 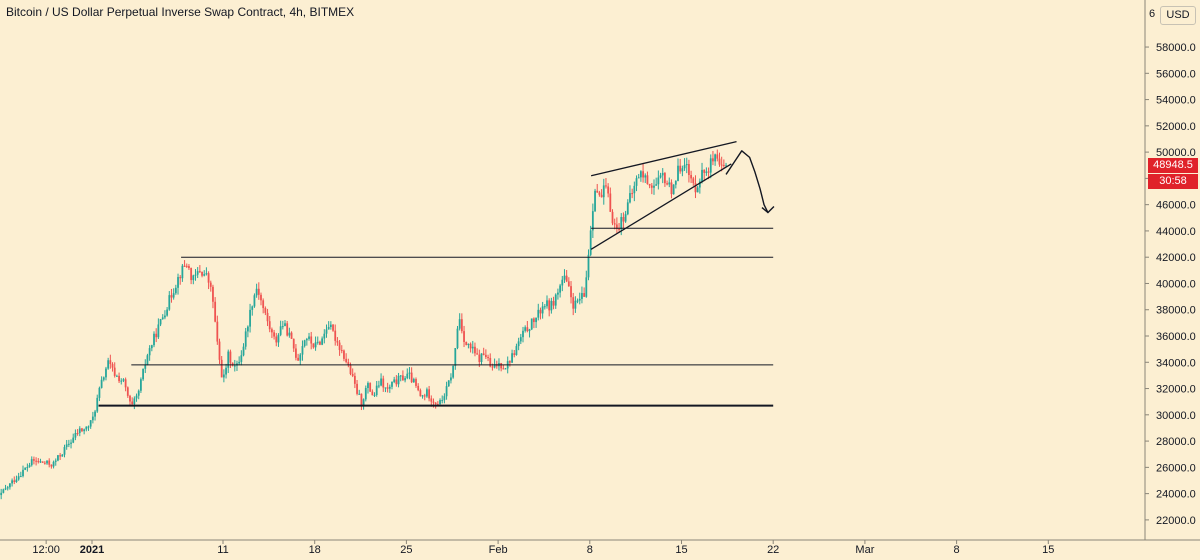 What do you see at coordinates (1176, 337) in the screenshot?
I see `price-tick-label: 36000.0` at bounding box center [1176, 337].